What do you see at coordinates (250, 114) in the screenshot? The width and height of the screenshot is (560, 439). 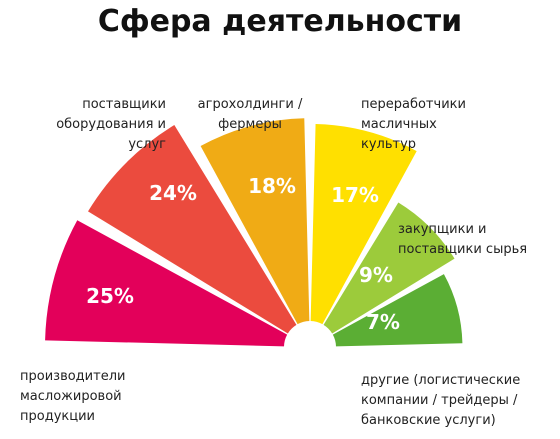 I see `category-label-3: агрохолдинги / фермеры` at bounding box center [250, 114].